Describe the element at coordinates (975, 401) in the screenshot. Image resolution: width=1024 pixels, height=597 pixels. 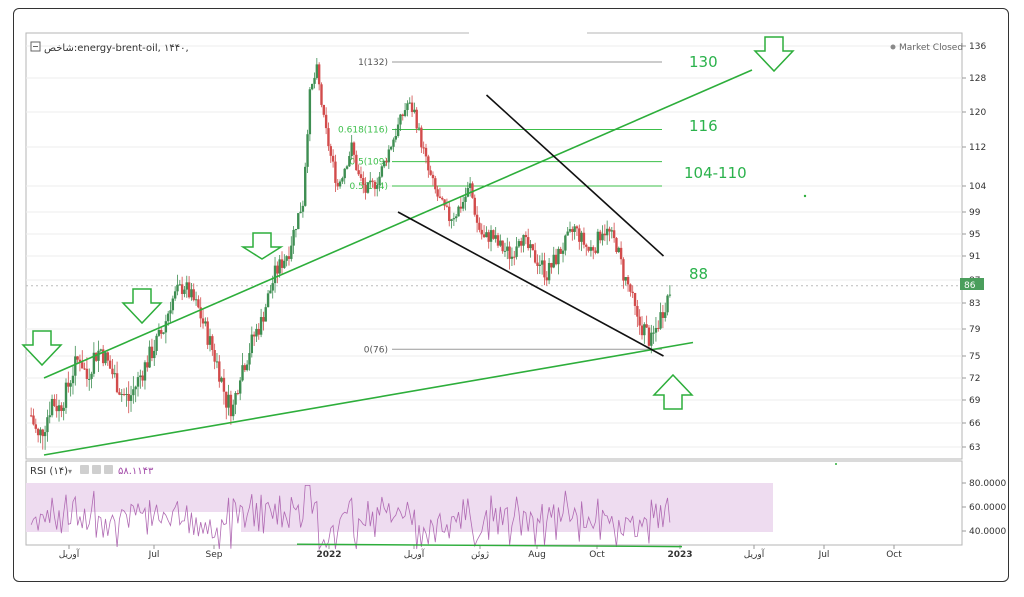
I see `price-tick-label: 69` at that location.